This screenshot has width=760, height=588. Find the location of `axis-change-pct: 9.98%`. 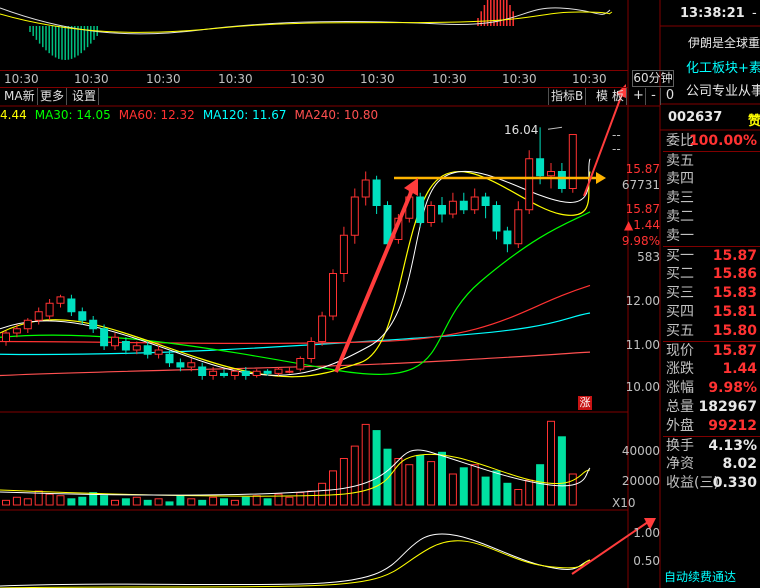

axis-change-pct: 9.98% is located at coordinates (640, 241).